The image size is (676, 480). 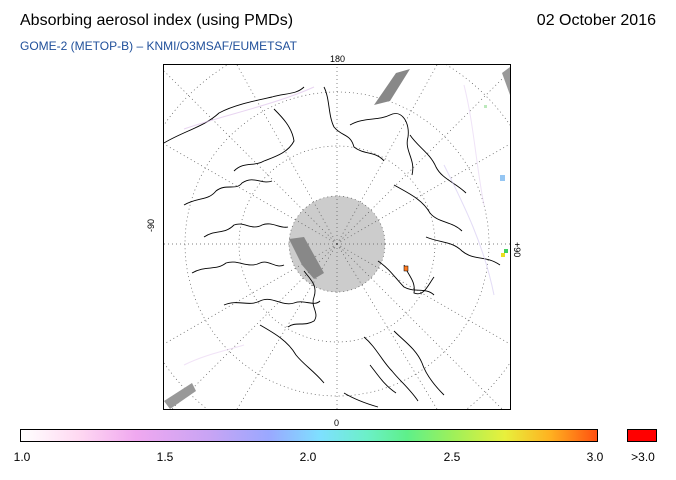 What do you see at coordinates (165, 457) in the screenshot?
I see `colorbar-tick-2: 1.5` at bounding box center [165, 457].